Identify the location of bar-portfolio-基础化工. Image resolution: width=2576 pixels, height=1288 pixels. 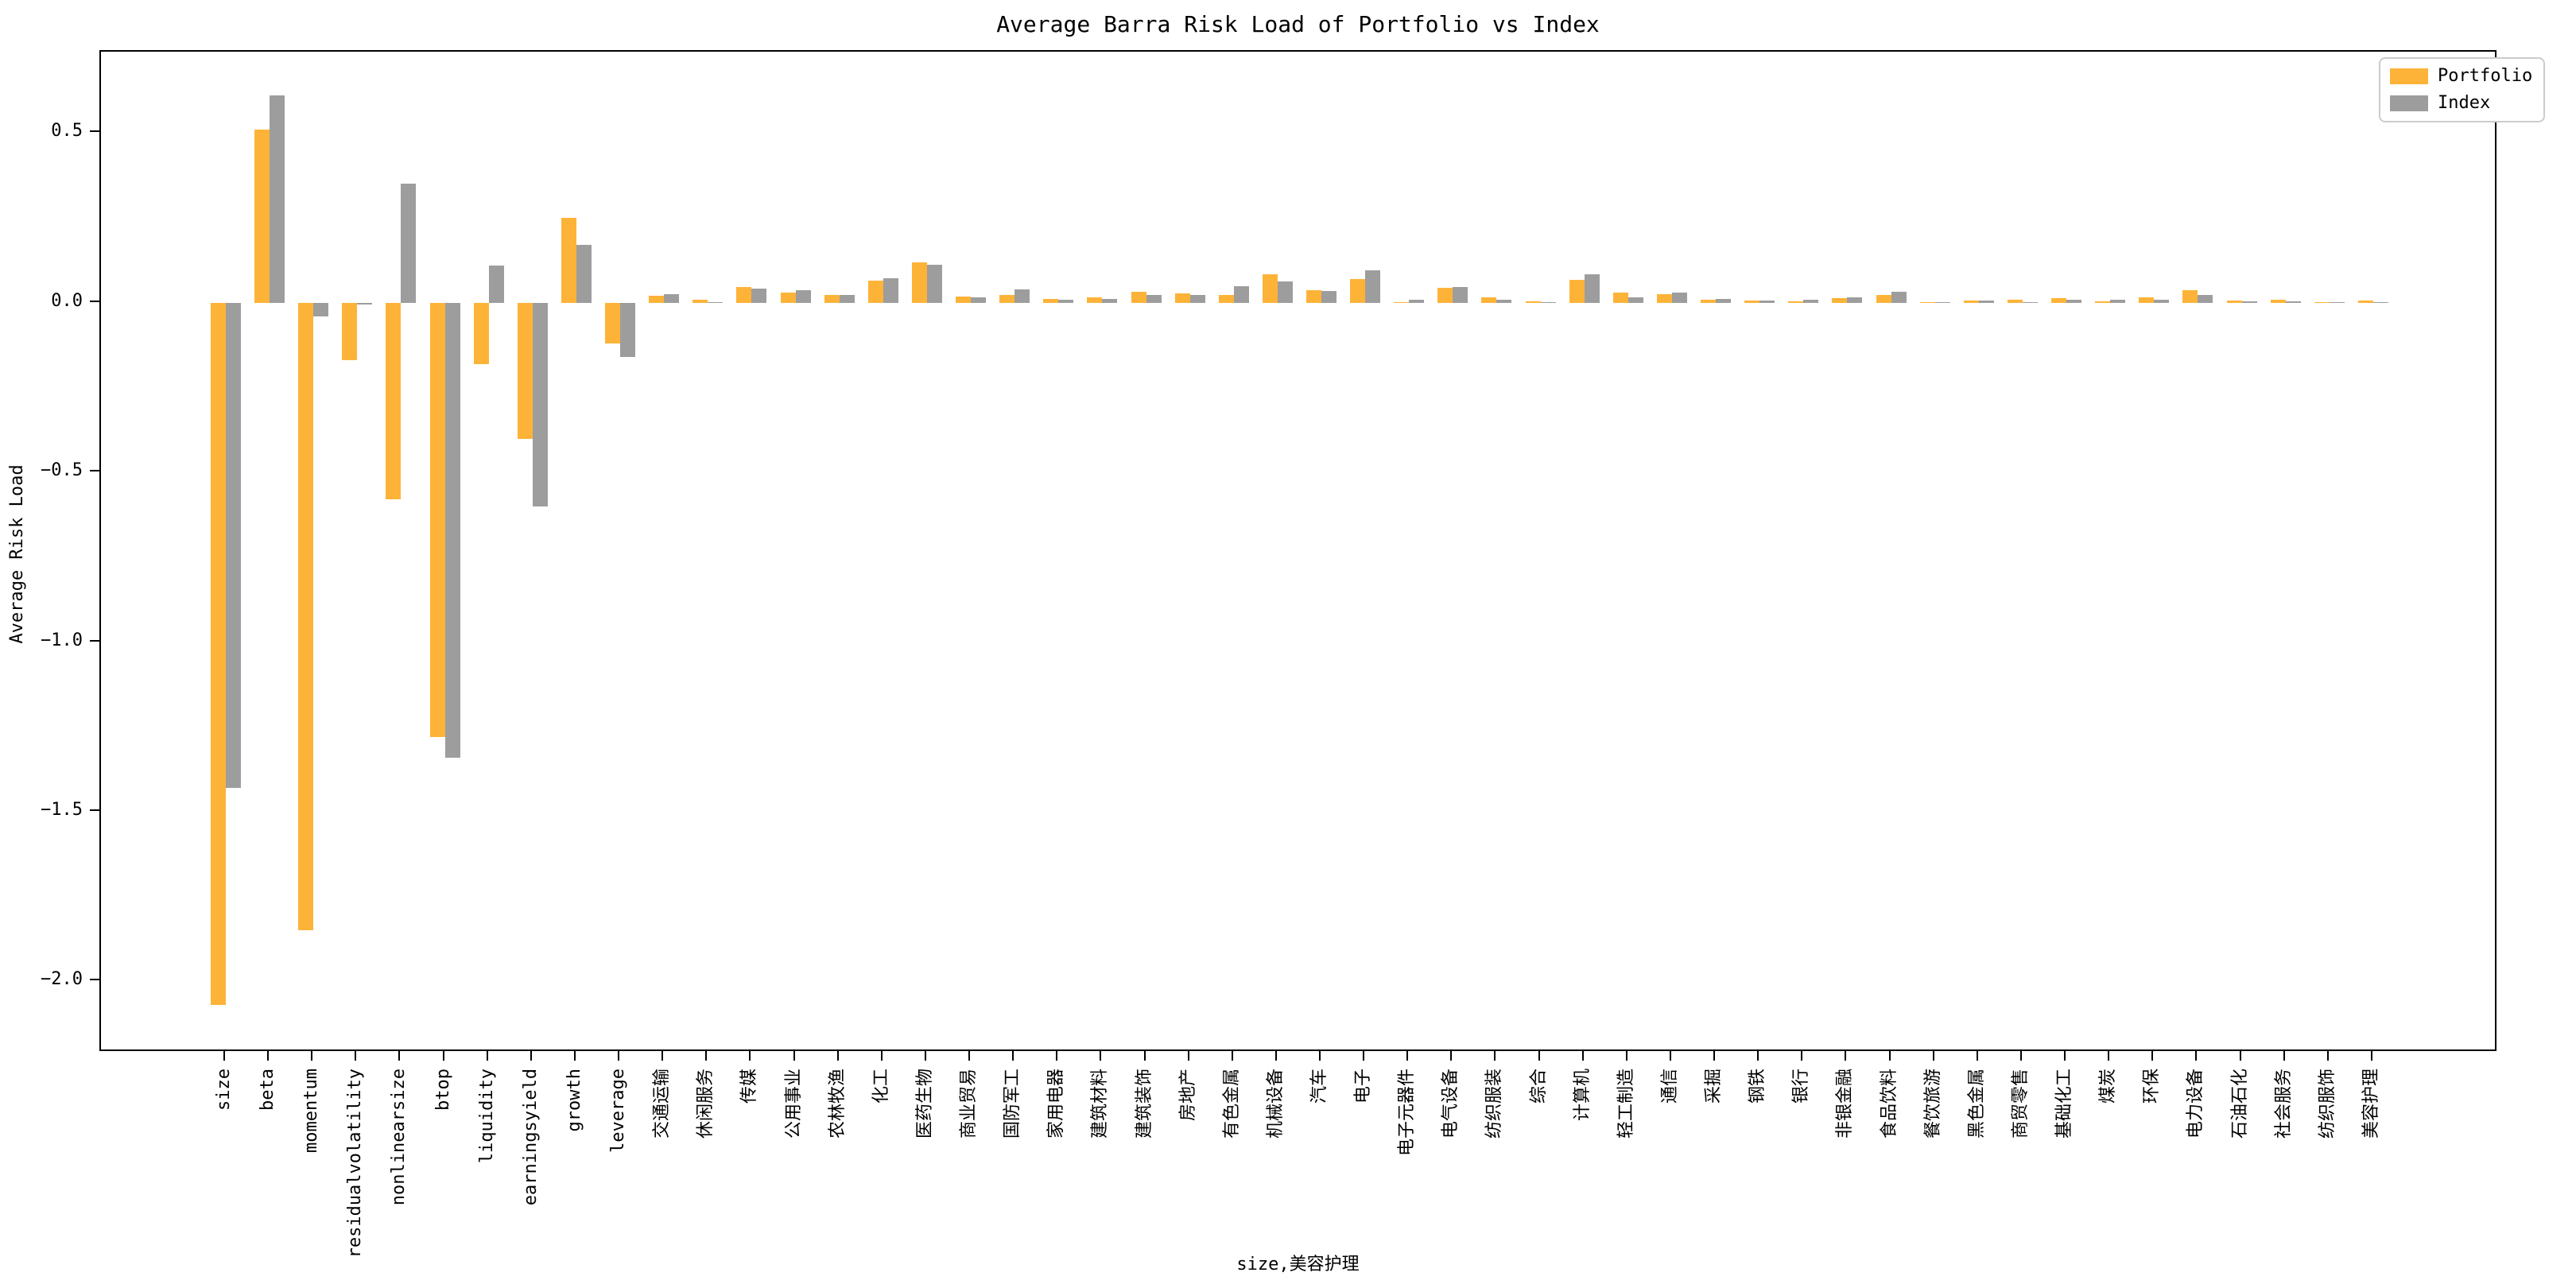
(2059, 301).